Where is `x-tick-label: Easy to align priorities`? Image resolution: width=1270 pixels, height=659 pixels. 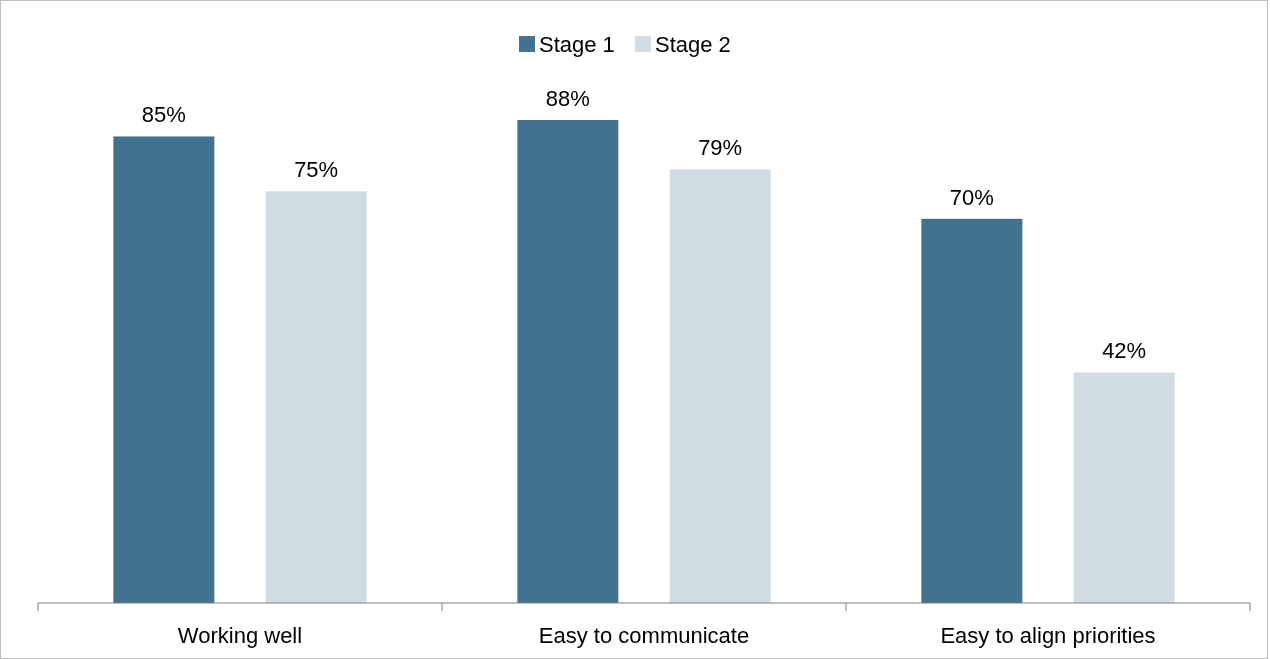 x-tick-label: Easy to align priorities is located at coordinates (1048, 635).